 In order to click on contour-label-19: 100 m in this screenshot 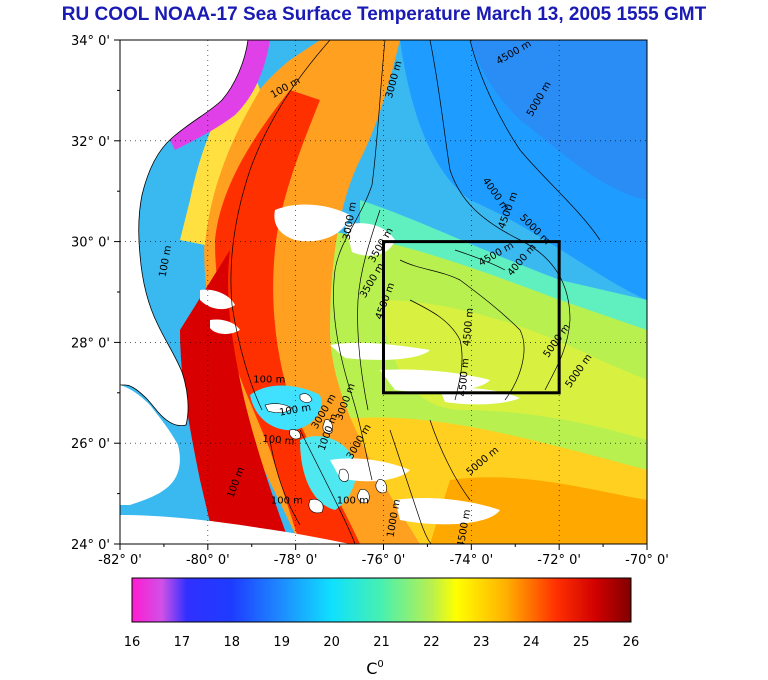, I will do `click(295, 410)`.